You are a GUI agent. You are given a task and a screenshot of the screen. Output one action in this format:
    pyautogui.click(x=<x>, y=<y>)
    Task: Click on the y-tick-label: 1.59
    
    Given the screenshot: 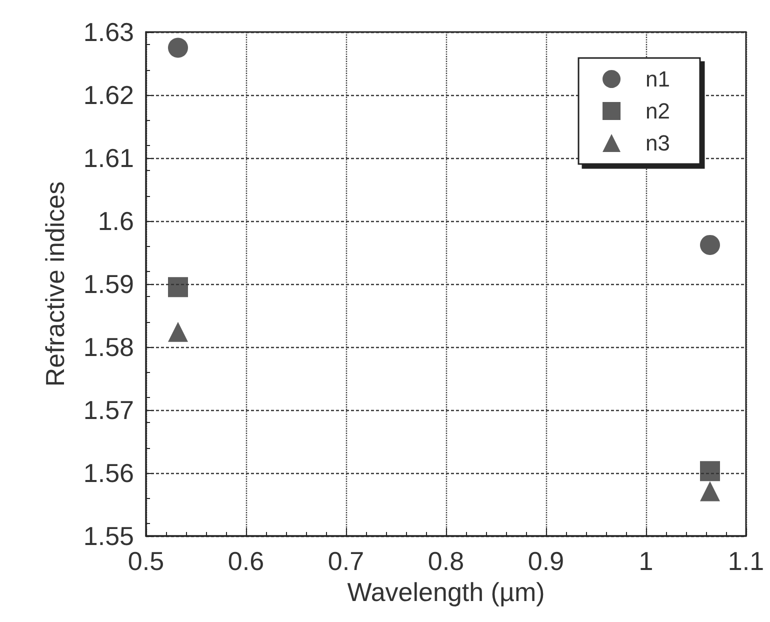 What is the action you would take?
    pyautogui.click(x=108, y=284)
    